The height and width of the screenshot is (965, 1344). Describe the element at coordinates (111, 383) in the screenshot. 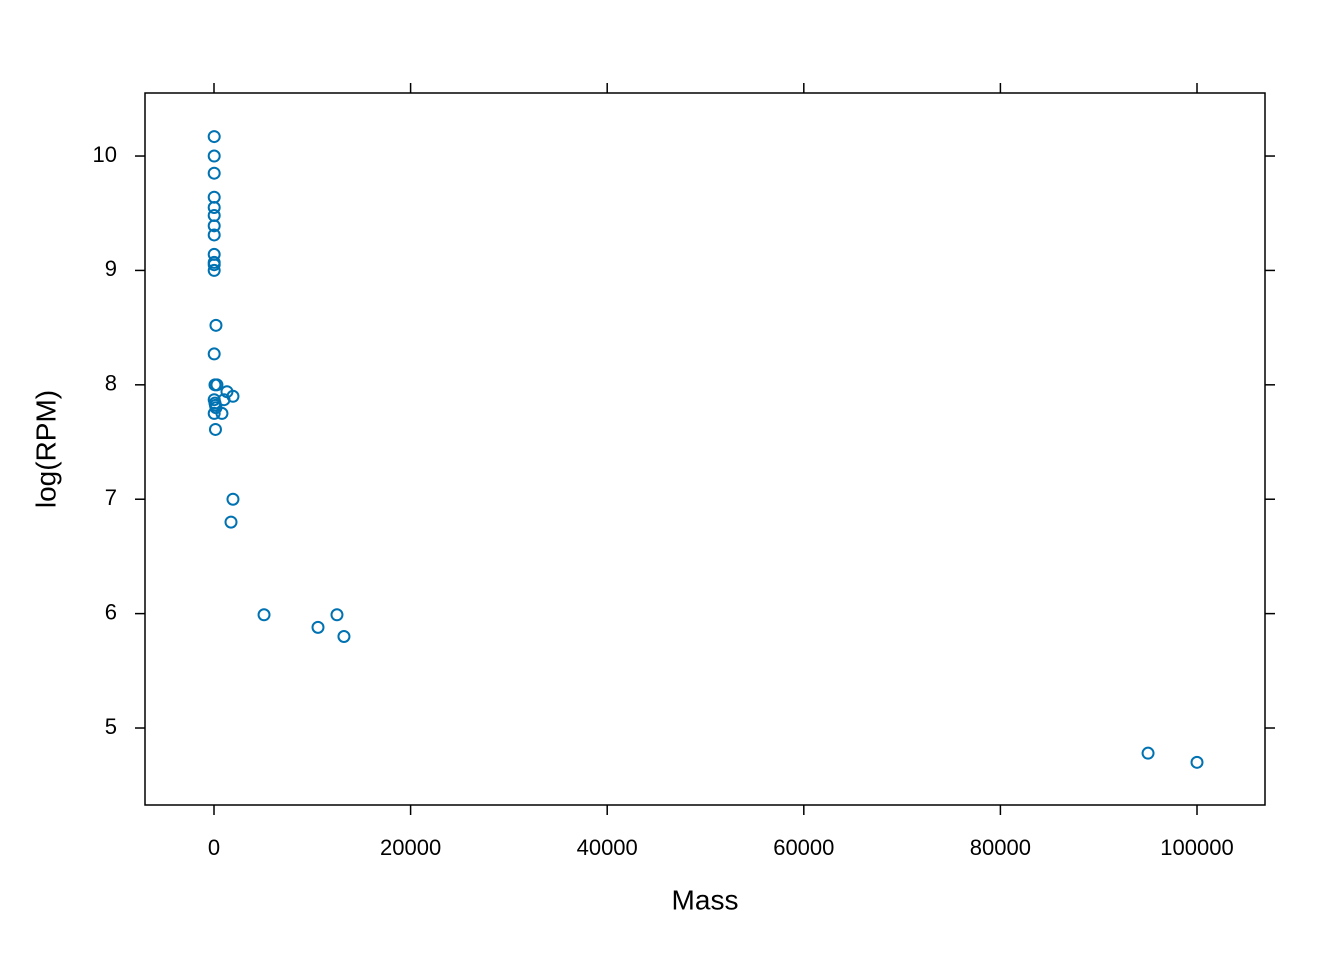

I see `y-tick-label: 8` at that location.